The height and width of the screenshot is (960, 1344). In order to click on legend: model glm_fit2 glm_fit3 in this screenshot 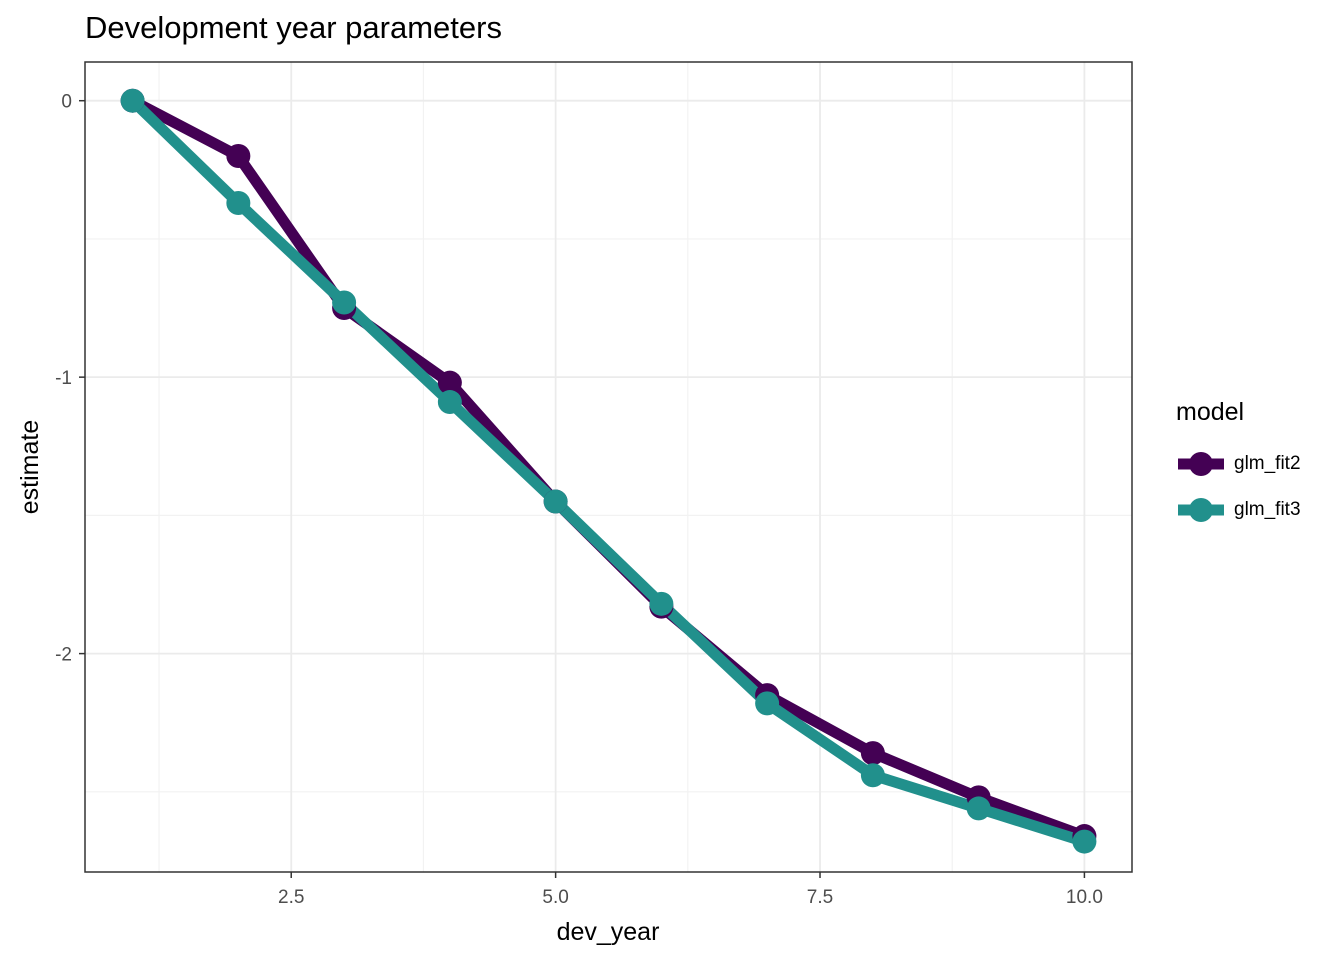, I will do `click(1238, 465)`.